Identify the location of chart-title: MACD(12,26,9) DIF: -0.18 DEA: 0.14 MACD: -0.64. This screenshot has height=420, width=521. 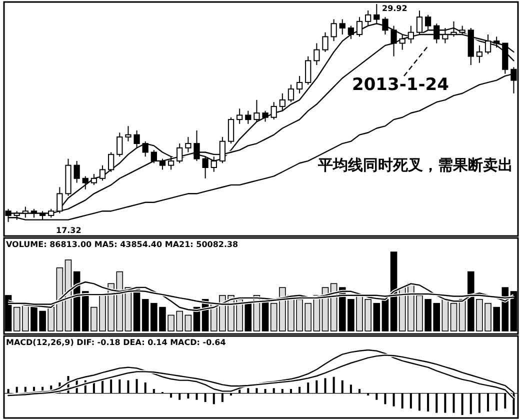
(116, 342).